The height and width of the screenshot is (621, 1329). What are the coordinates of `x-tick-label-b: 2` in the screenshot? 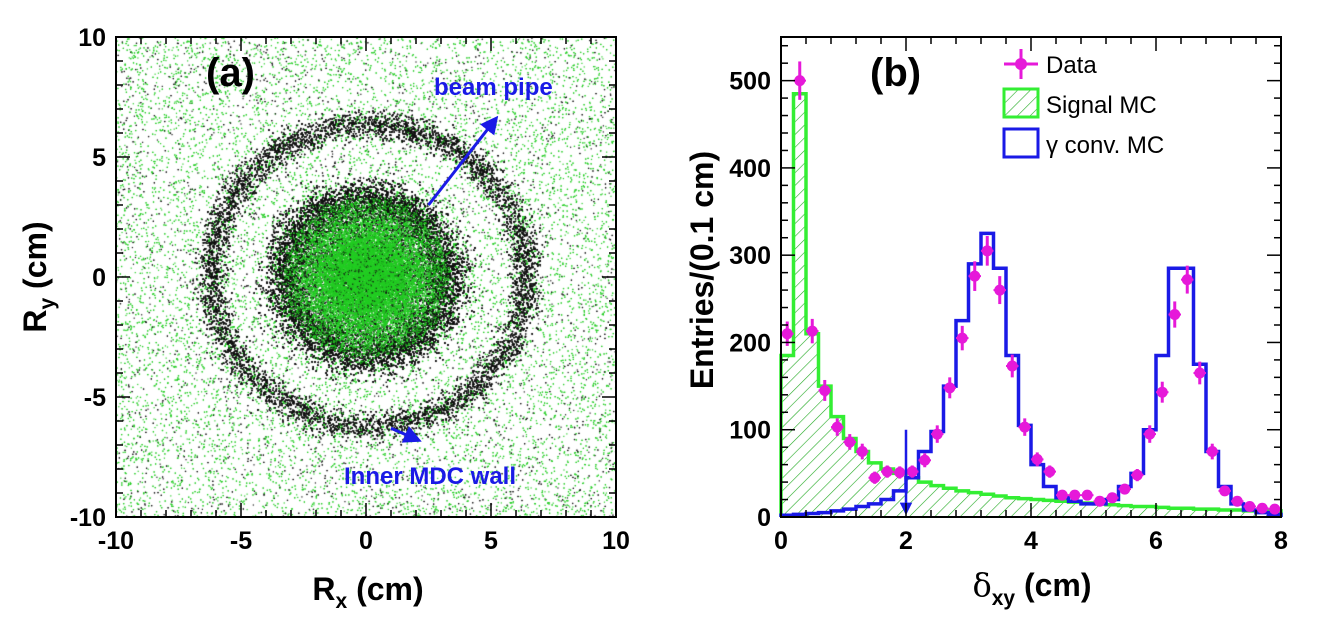 It's located at (906, 541).